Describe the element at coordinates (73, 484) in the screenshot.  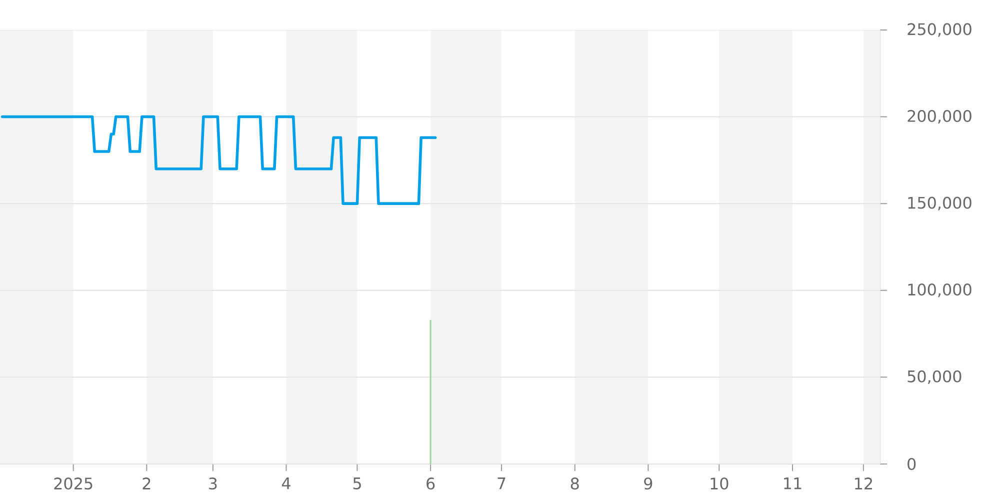
I see `x-tick-label: 2025` at that location.